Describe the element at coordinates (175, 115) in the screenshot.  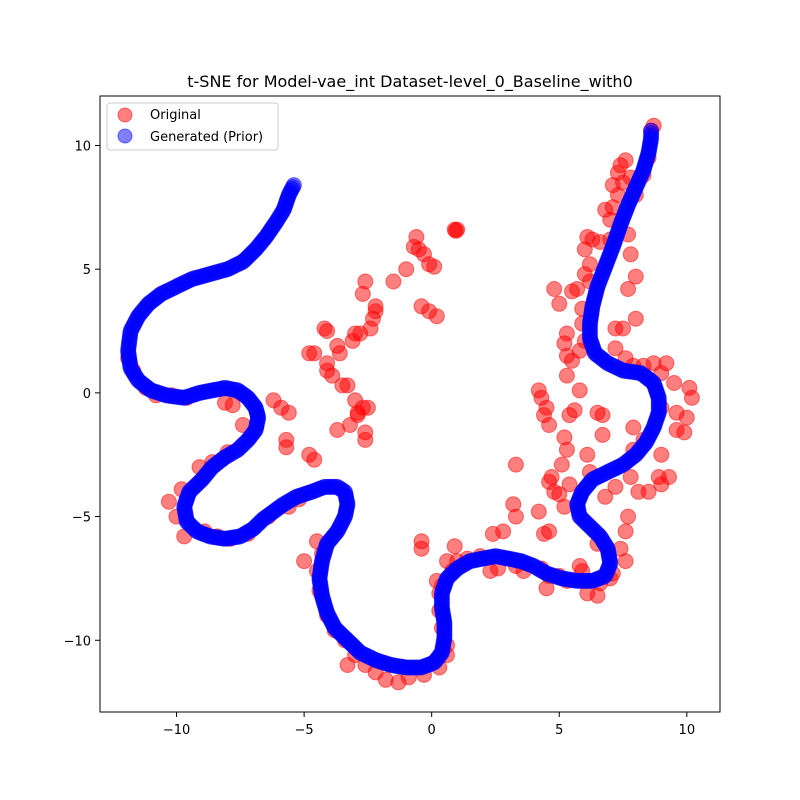
I see `legend-label-original: Original` at that location.